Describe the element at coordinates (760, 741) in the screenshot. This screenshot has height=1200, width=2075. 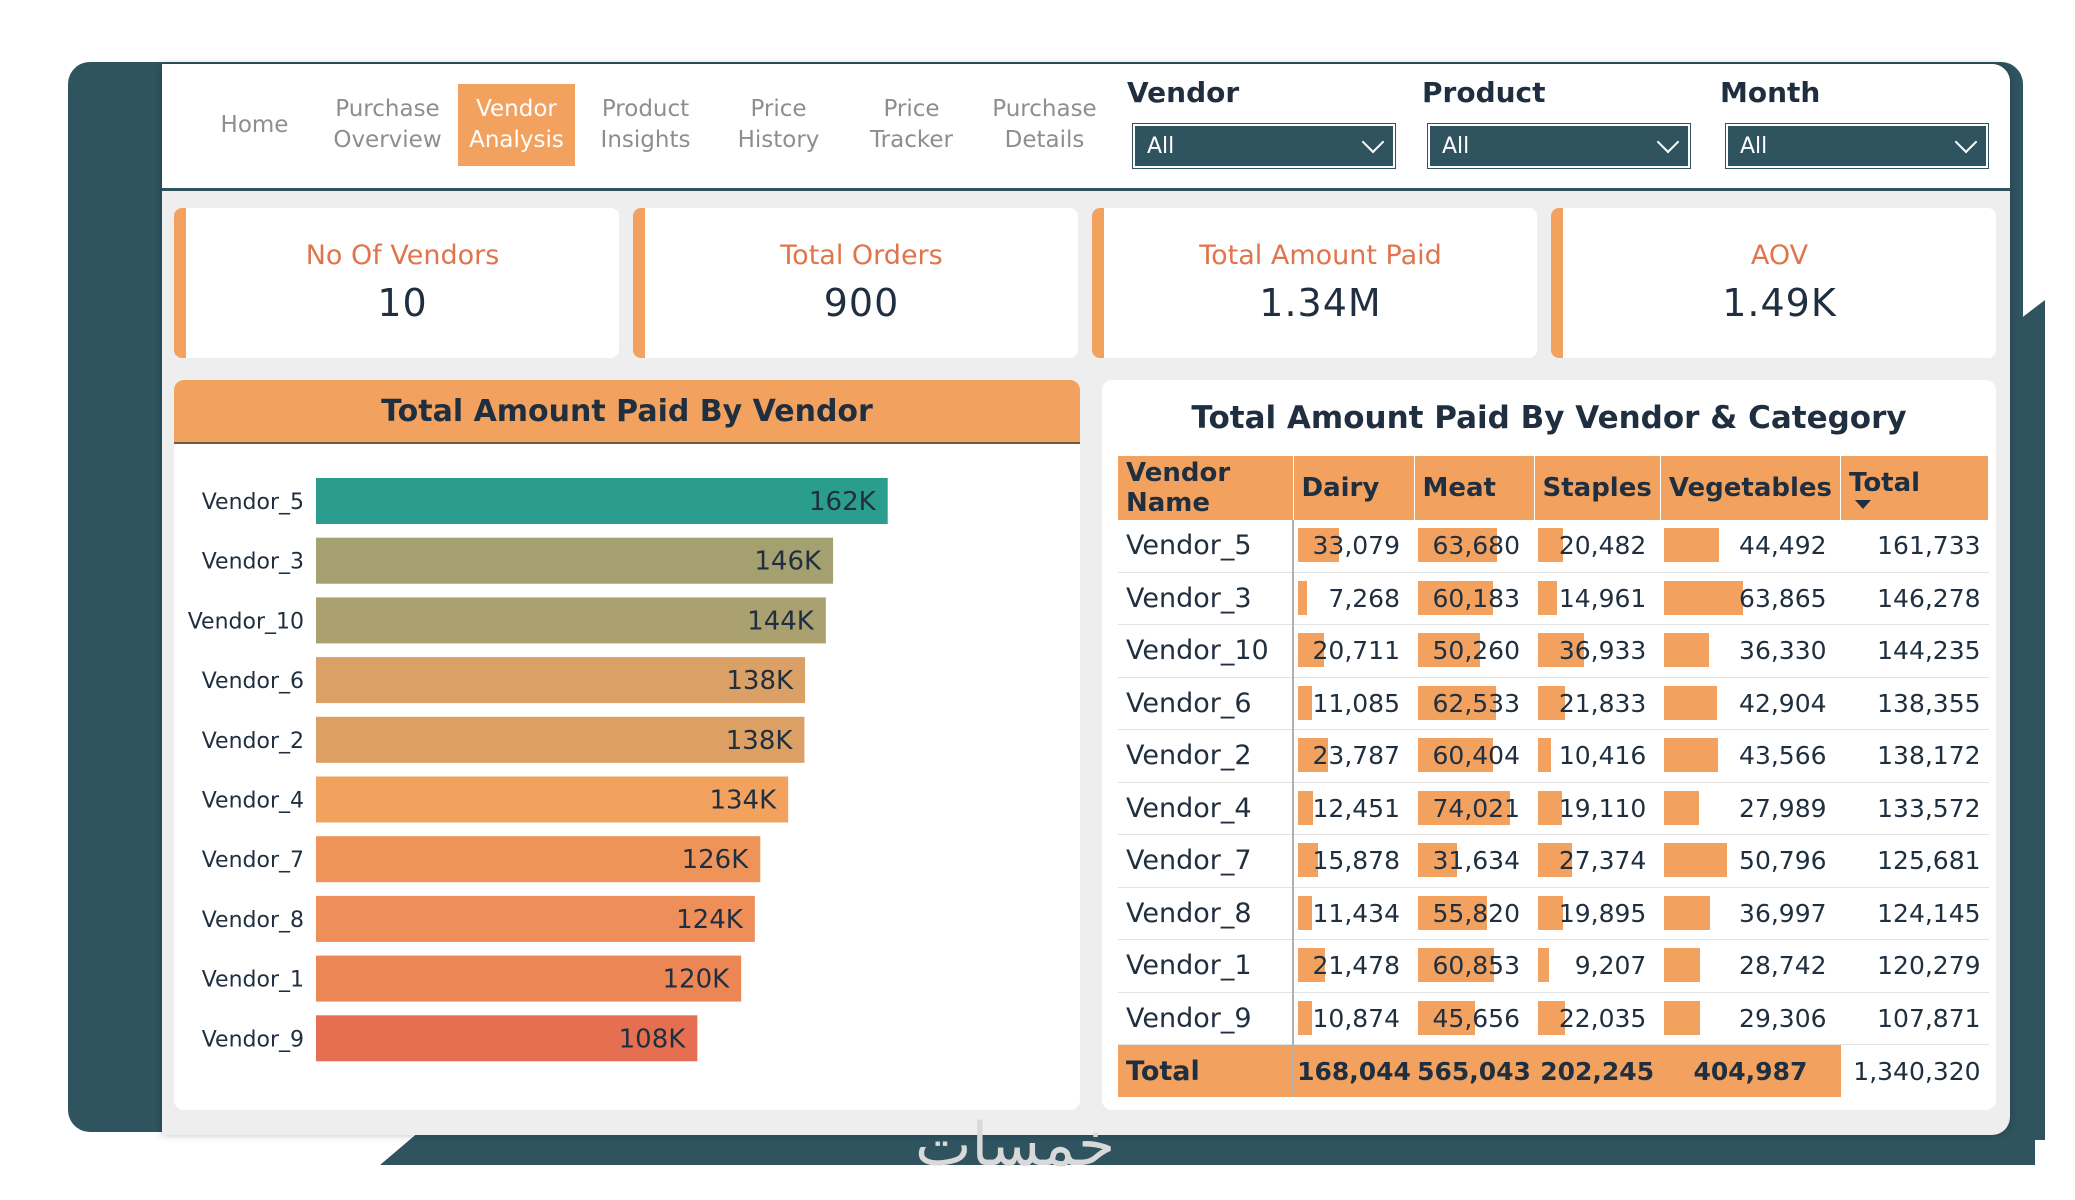
I see `bar-data-label: 138K` at that location.